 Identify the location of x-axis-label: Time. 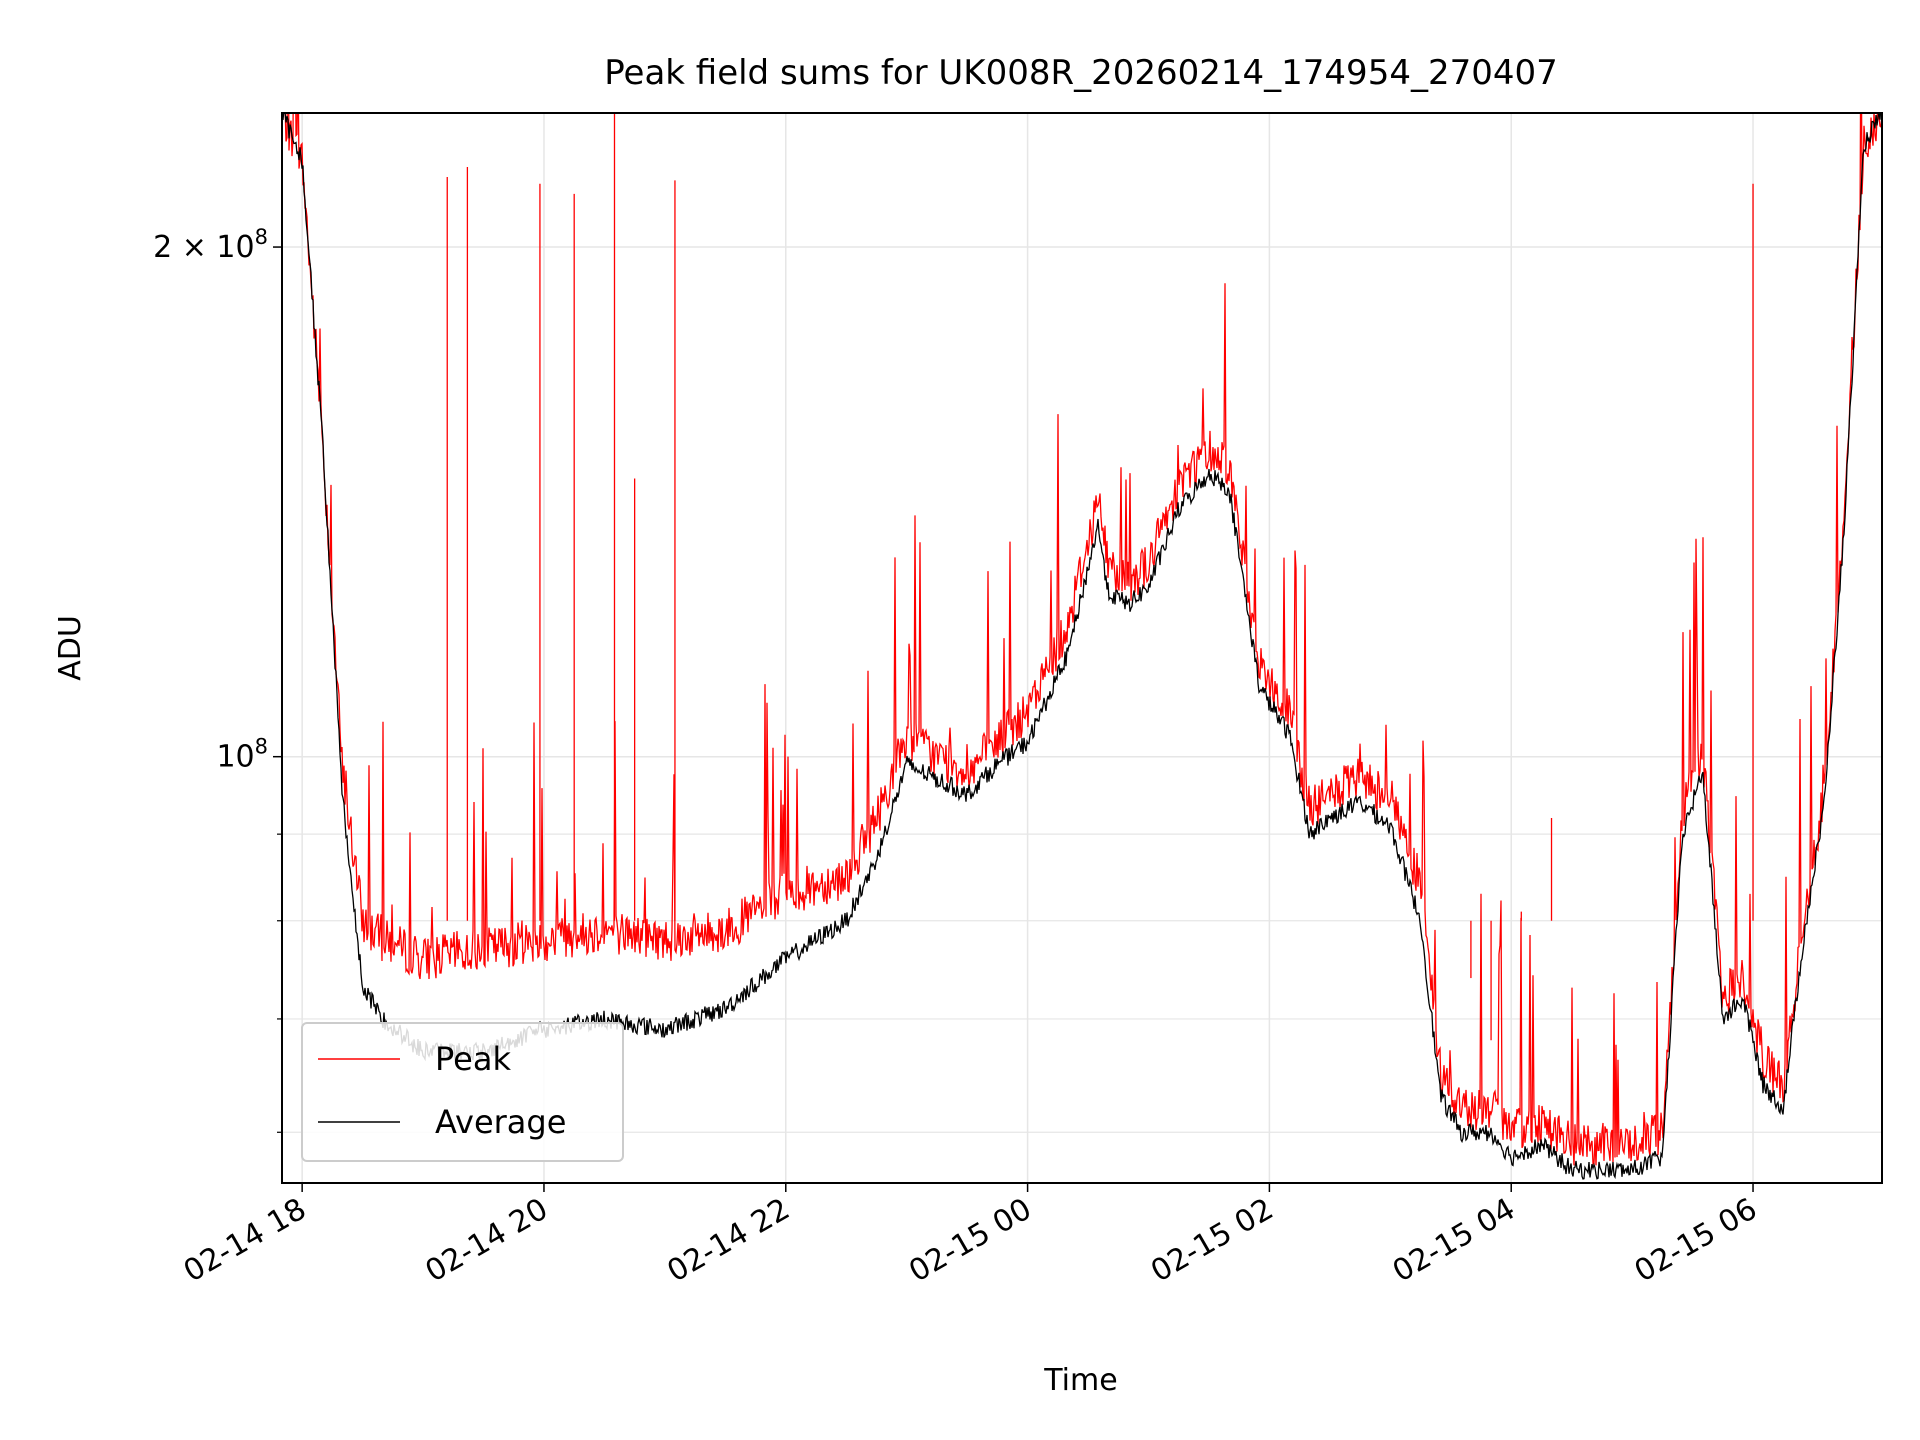
(1080, 1380).